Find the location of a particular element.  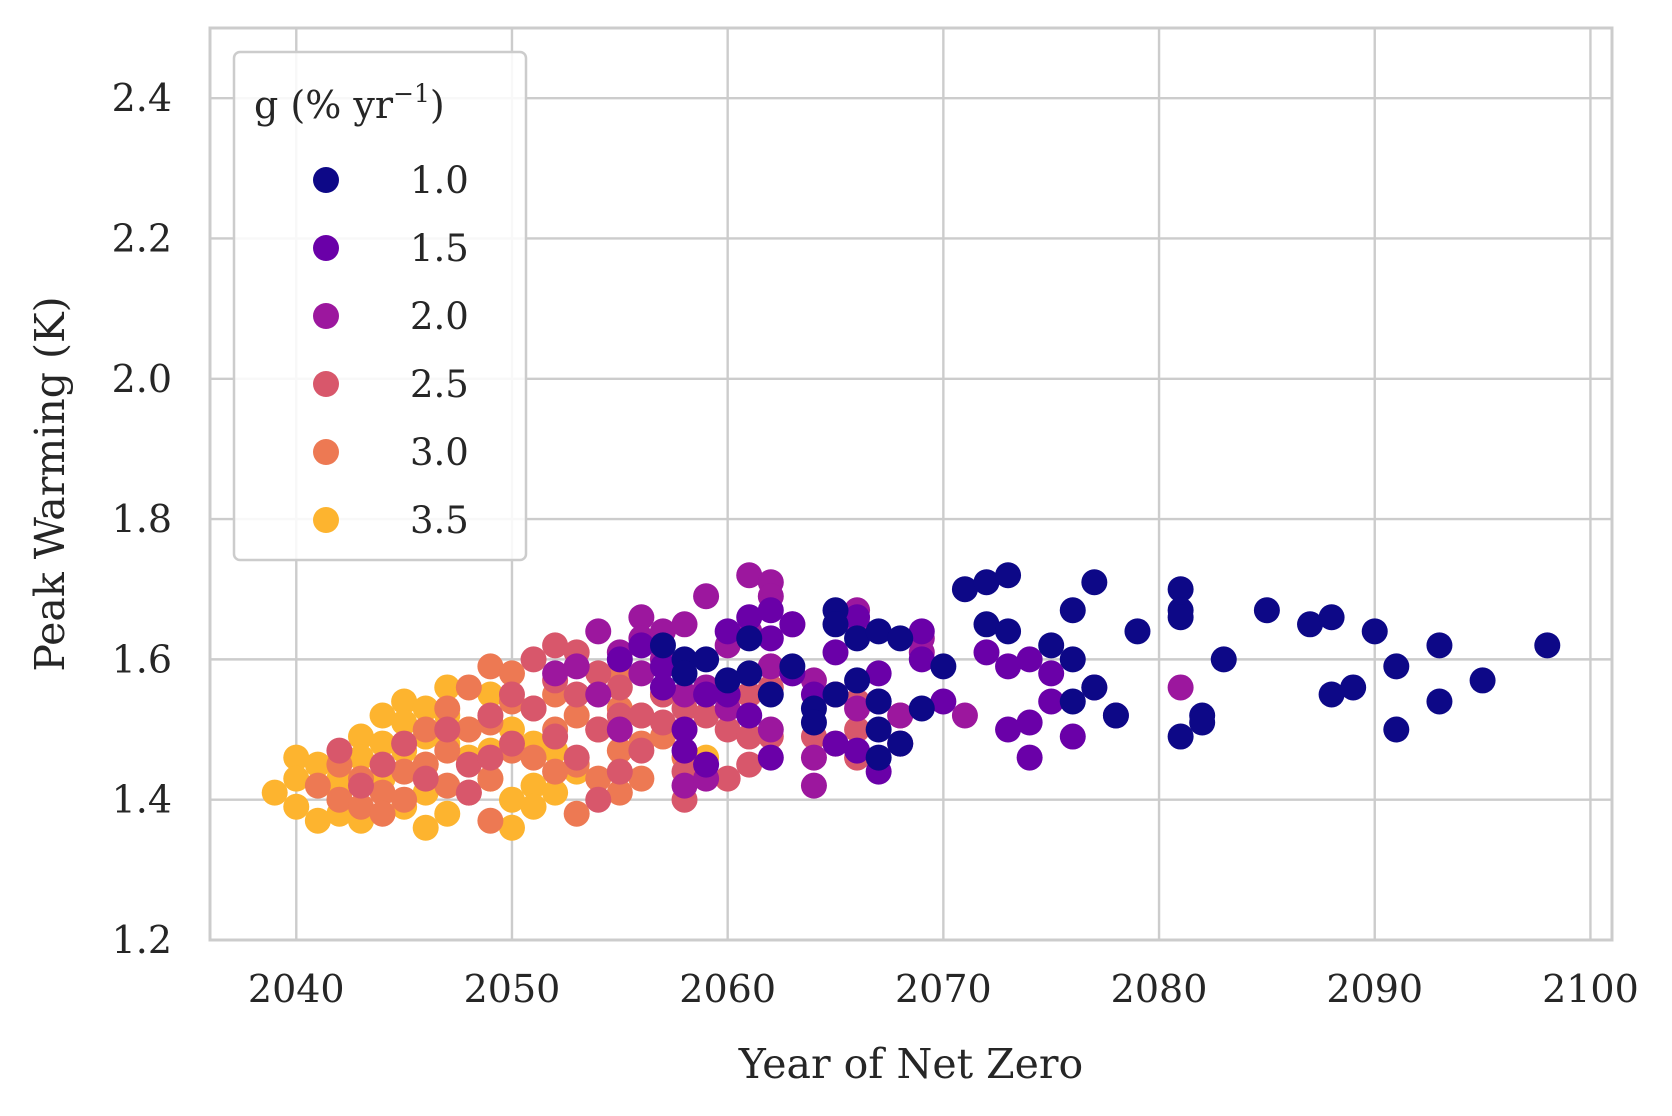

legend-items: 1.0 1.5 2.0 2.5 3.0 3.5 is located at coordinates (391, 350).